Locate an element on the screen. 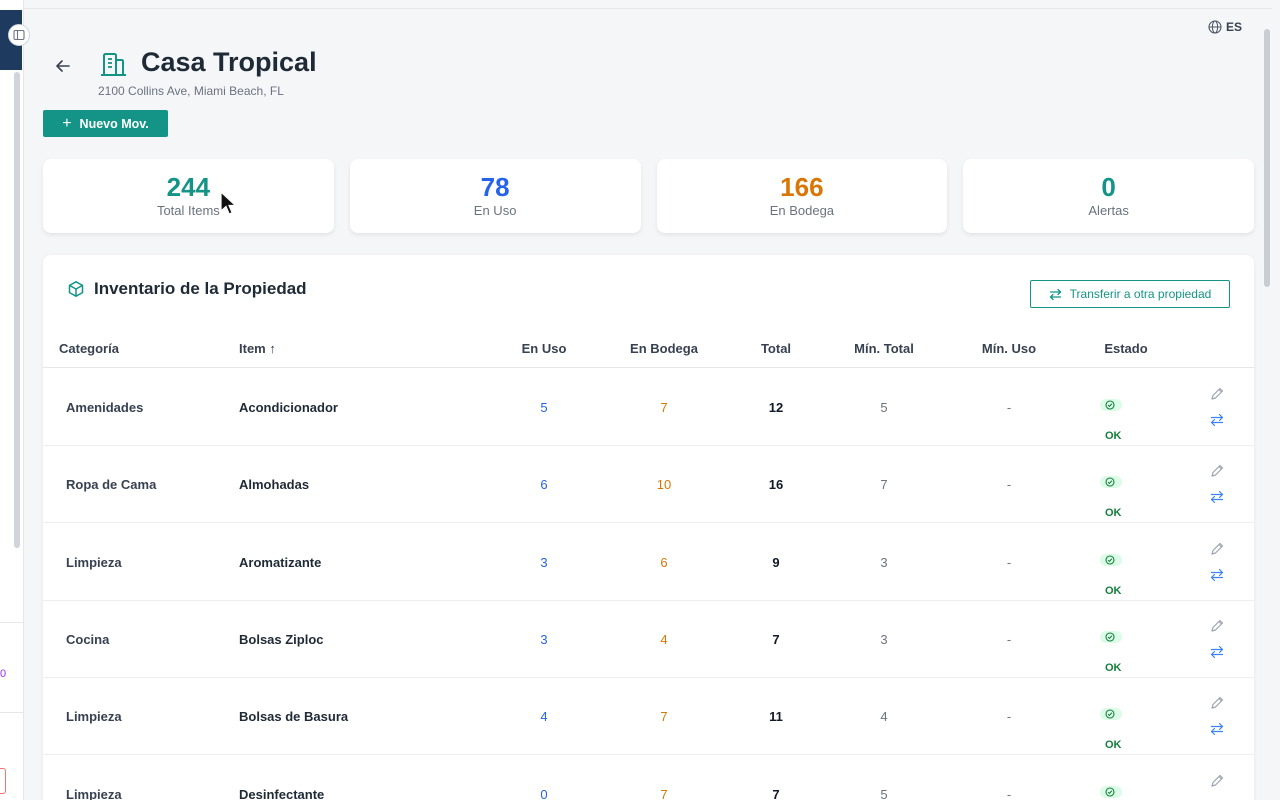 The height and width of the screenshot is (800, 1280). cell-categoria: Cocina is located at coordinates (88, 639).